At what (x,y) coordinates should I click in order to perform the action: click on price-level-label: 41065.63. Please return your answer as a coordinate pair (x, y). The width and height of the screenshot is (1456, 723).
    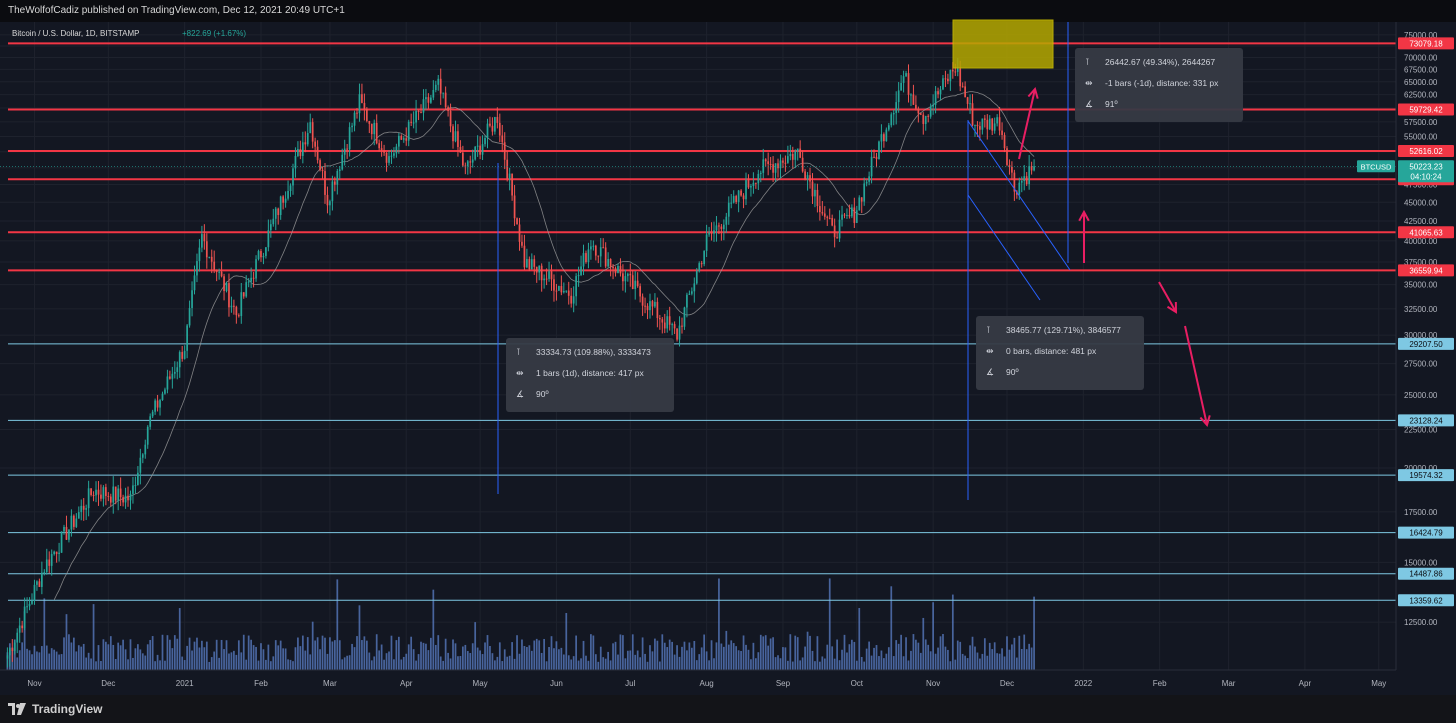
    Looking at the image, I should click on (1426, 232).